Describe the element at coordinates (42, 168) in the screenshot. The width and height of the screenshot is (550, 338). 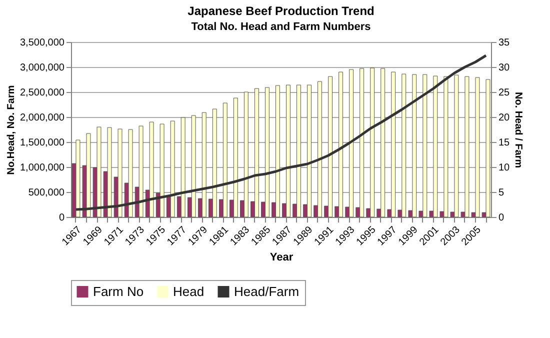
I see `y-tick-label: 1,000,000` at that location.